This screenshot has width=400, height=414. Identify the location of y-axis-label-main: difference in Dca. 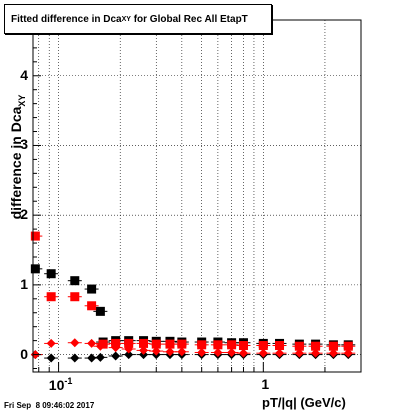
(16, 163).